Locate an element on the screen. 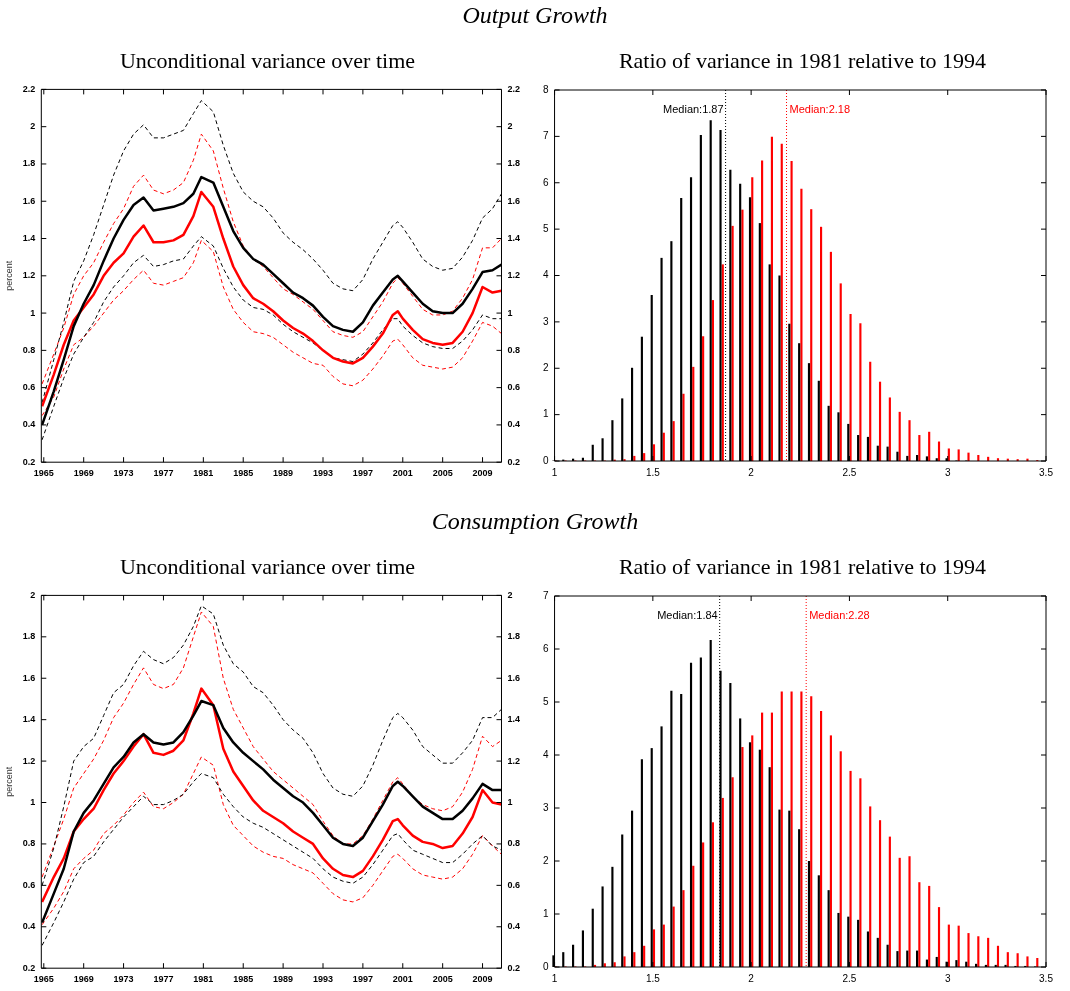 The image size is (1070, 991). ref-line-label: Median:2.28 is located at coordinates (839, 615).